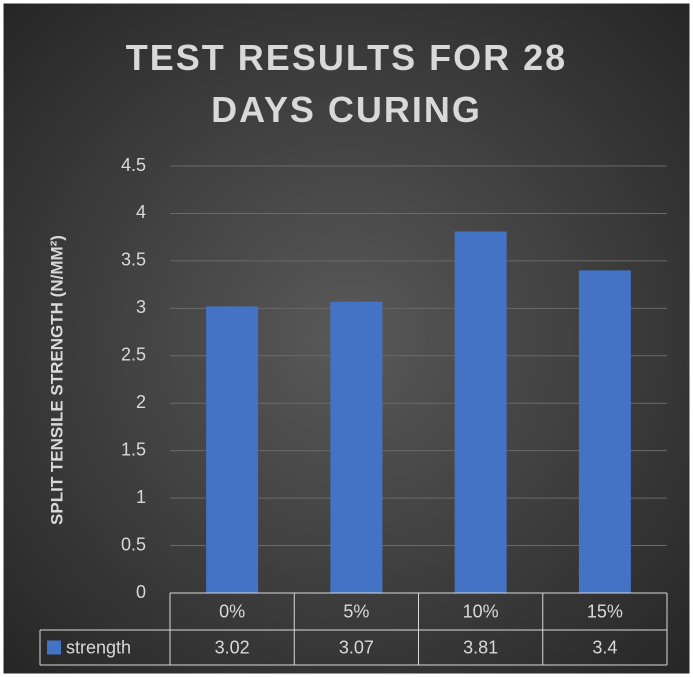 This screenshot has height=677, width=693. Describe the element at coordinates (133, 544) in the screenshot. I see `y-tick-label: 0.5` at that location.